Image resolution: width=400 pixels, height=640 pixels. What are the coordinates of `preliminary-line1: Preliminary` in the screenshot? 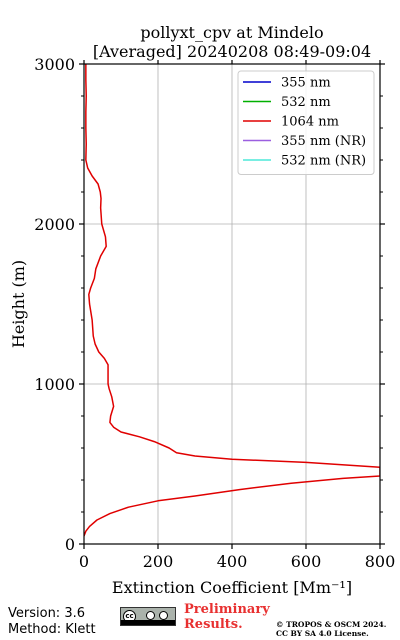 It's located at (227, 609).